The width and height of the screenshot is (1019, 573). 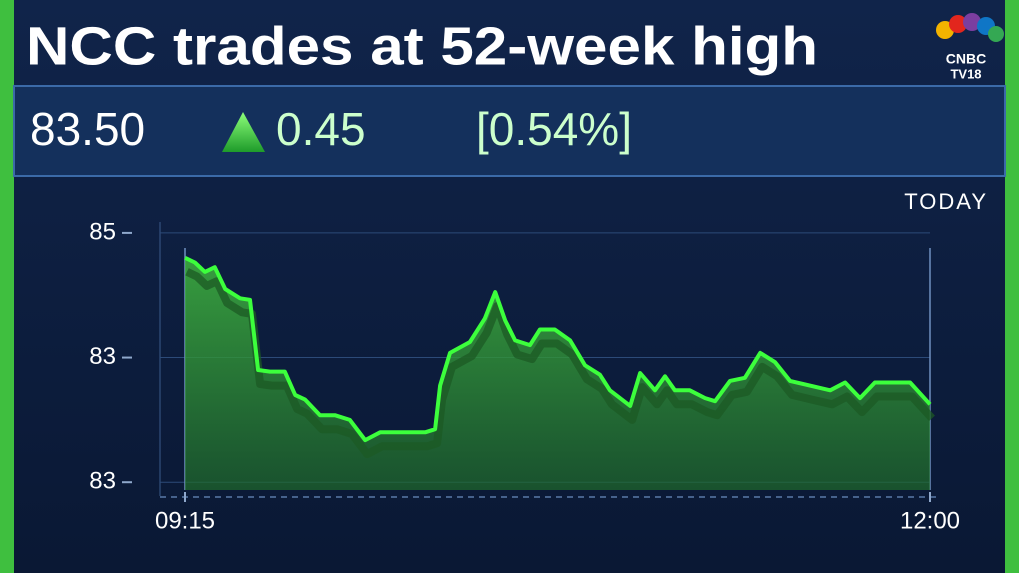 I want to click on logo-text: CNBC, so click(x=966, y=59).